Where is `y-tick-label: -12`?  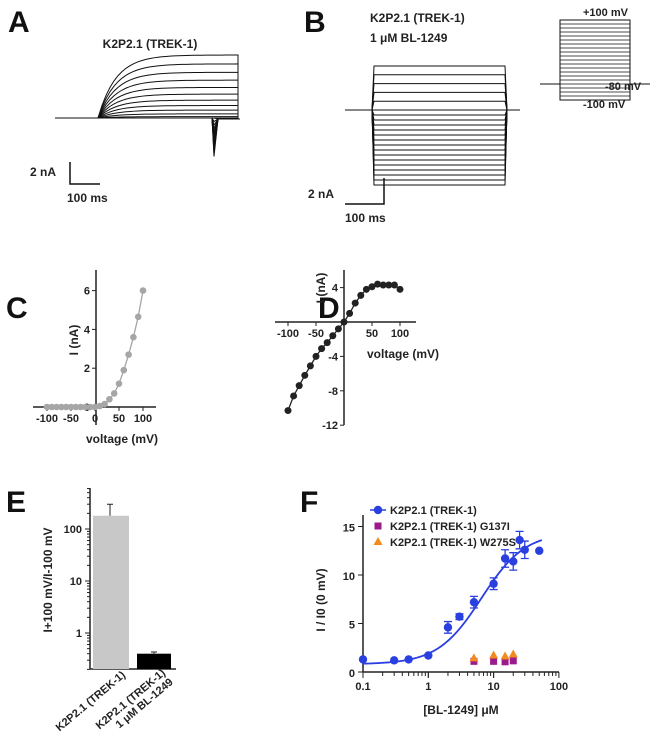 y-tick-label: -12 is located at coordinates (330, 426).